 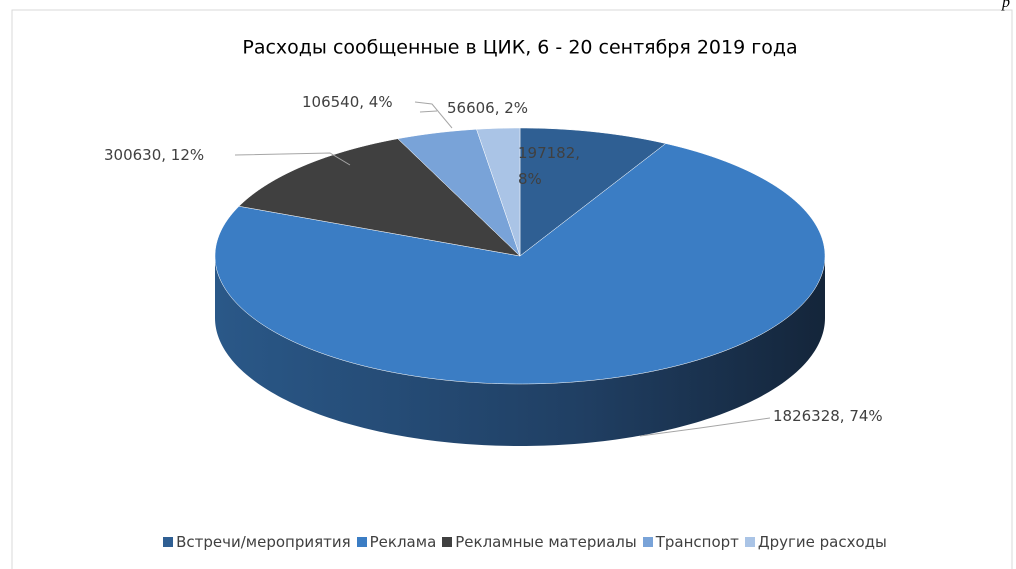 I want to click on legend-label: Рекламные материалы, so click(x=546, y=542).